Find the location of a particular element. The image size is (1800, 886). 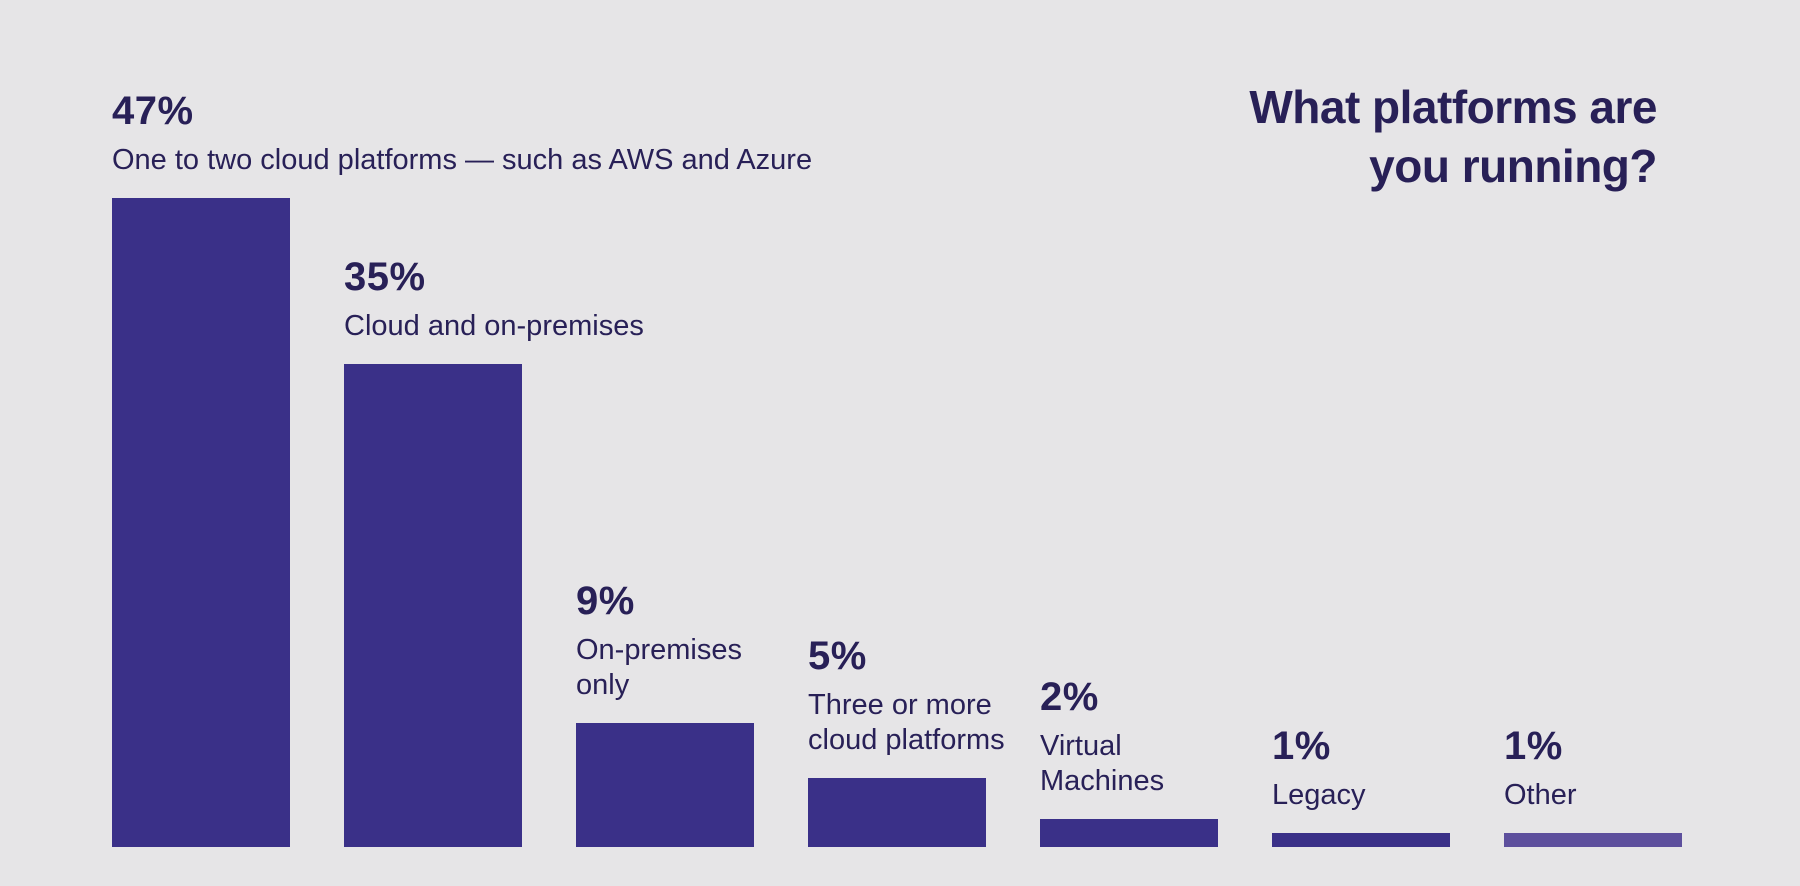

bar-category-line: Legacy is located at coordinates (1319, 795).